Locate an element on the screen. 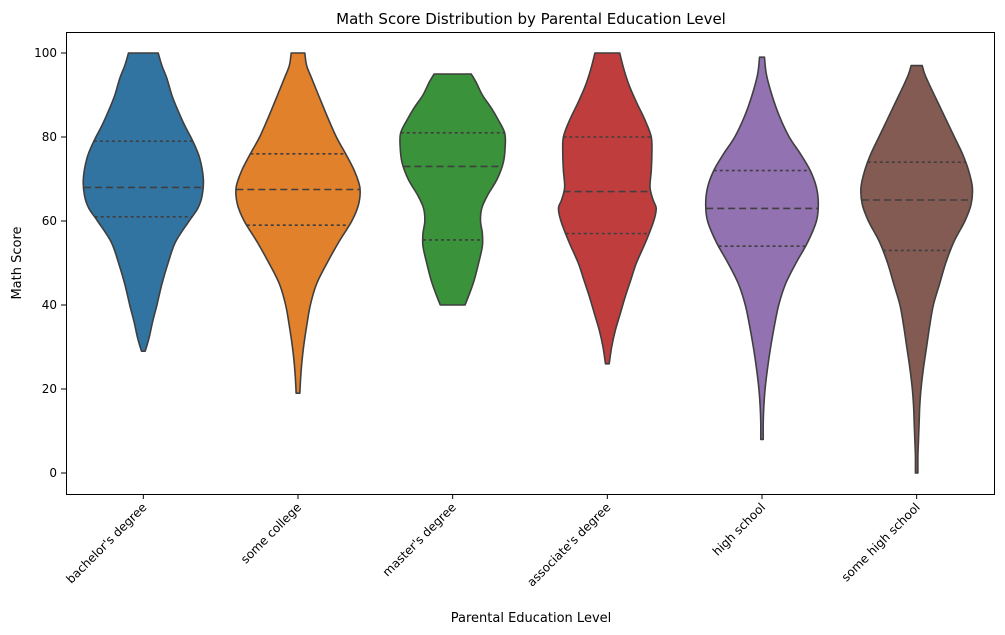 The height and width of the screenshot is (635, 1005). y-tick-label: 80 is located at coordinates (49, 137).